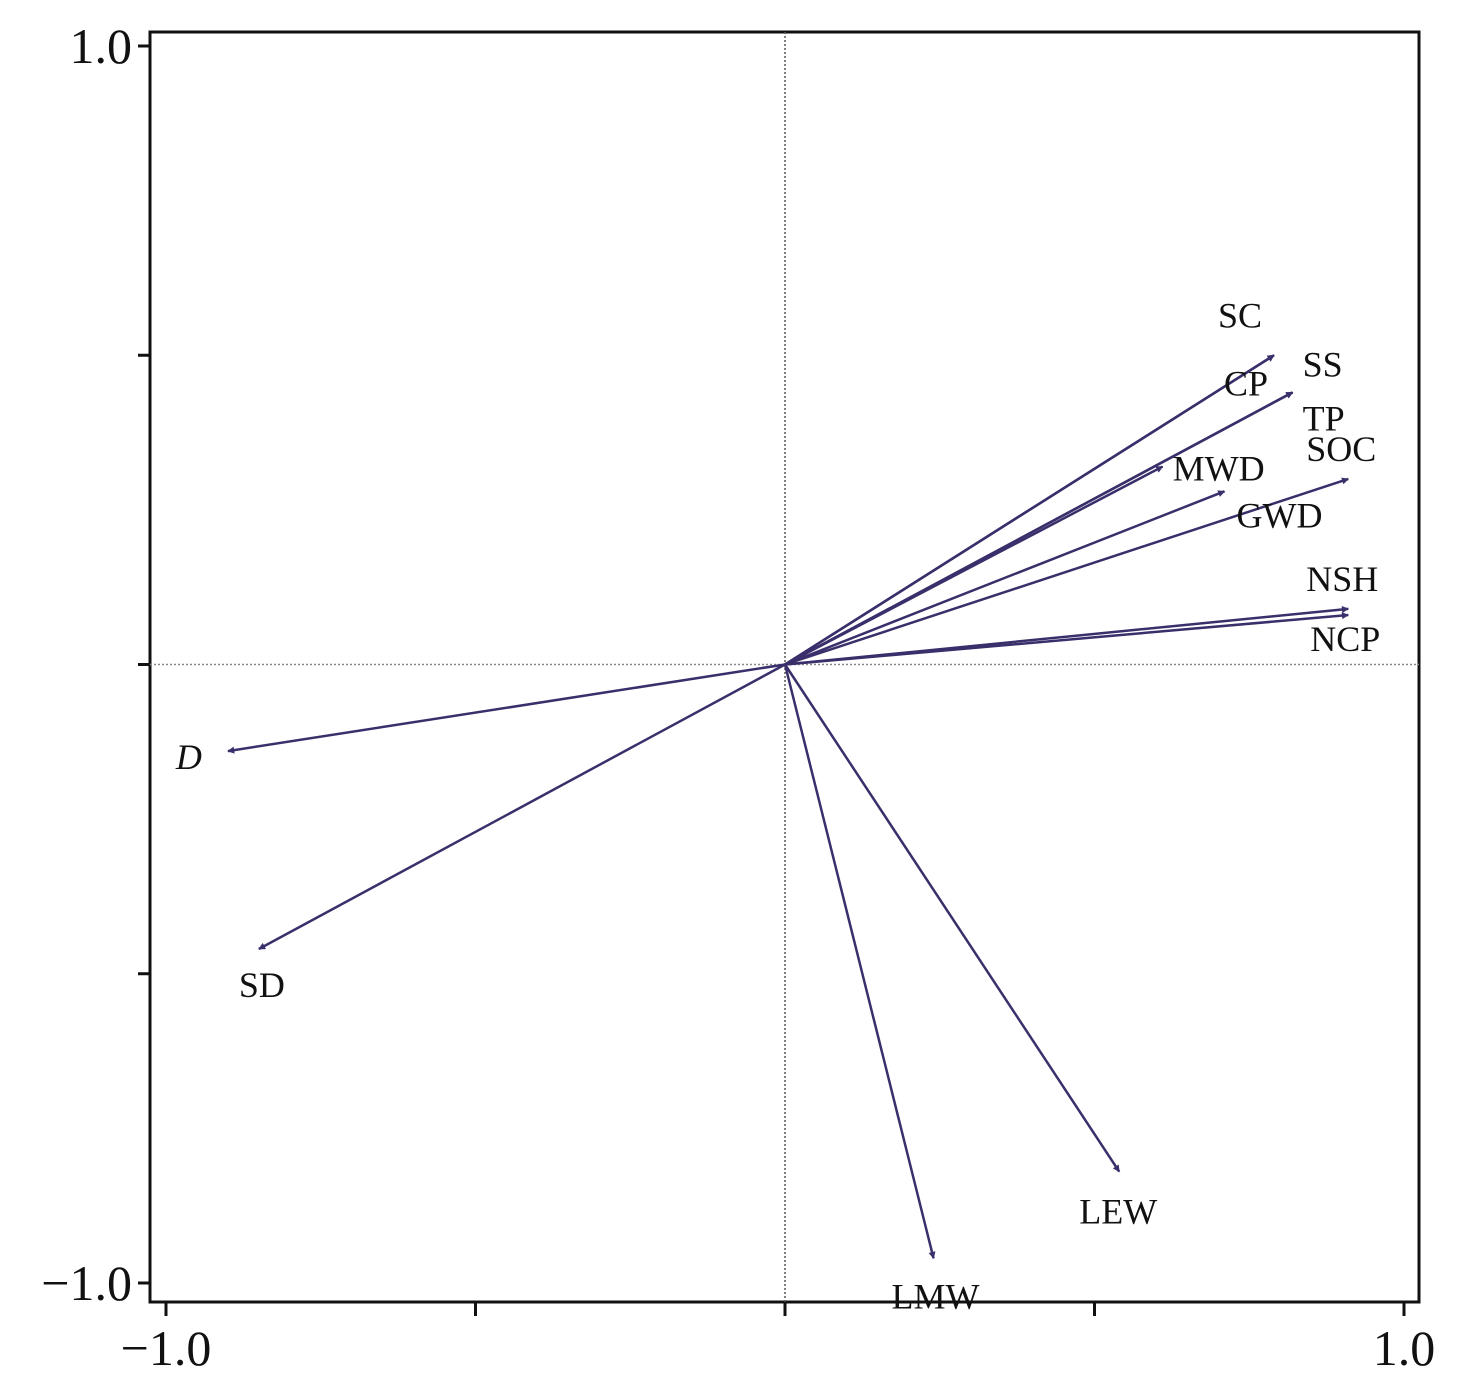 This screenshot has width=1465, height=1394. What do you see at coordinates (101, 46) in the screenshot?
I see `y-tick-label: 1.0` at bounding box center [101, 46].